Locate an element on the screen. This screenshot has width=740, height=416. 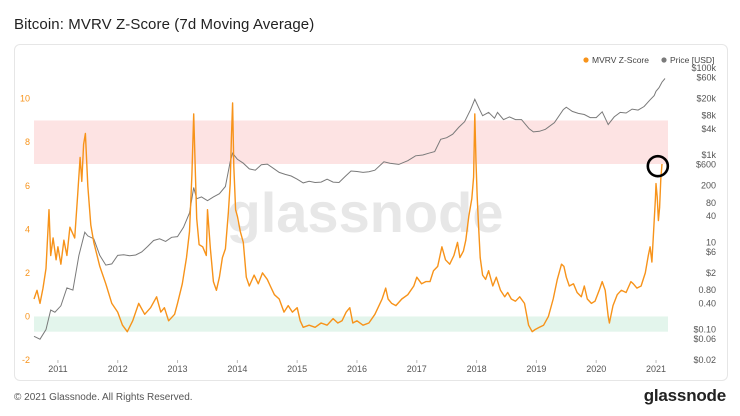
left-tick-label: 10 is located at coordinates (25, 99).